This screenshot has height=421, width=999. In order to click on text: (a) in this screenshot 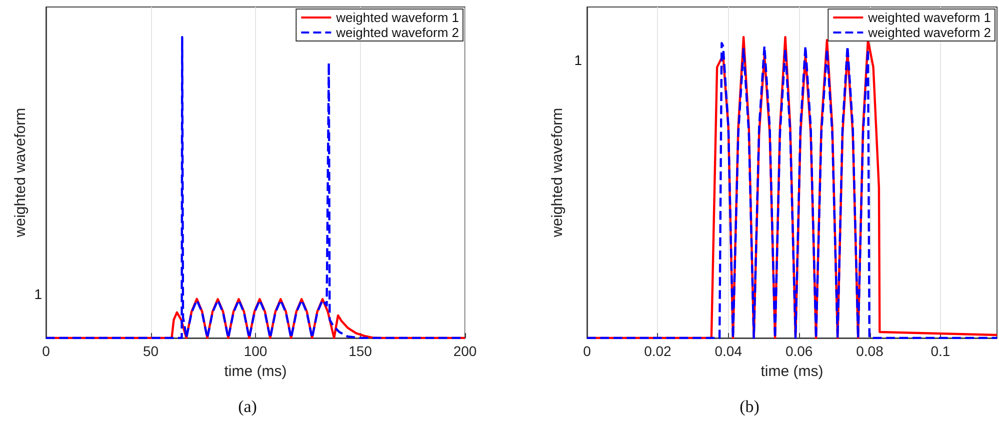, I will do `click(247, 406)`.